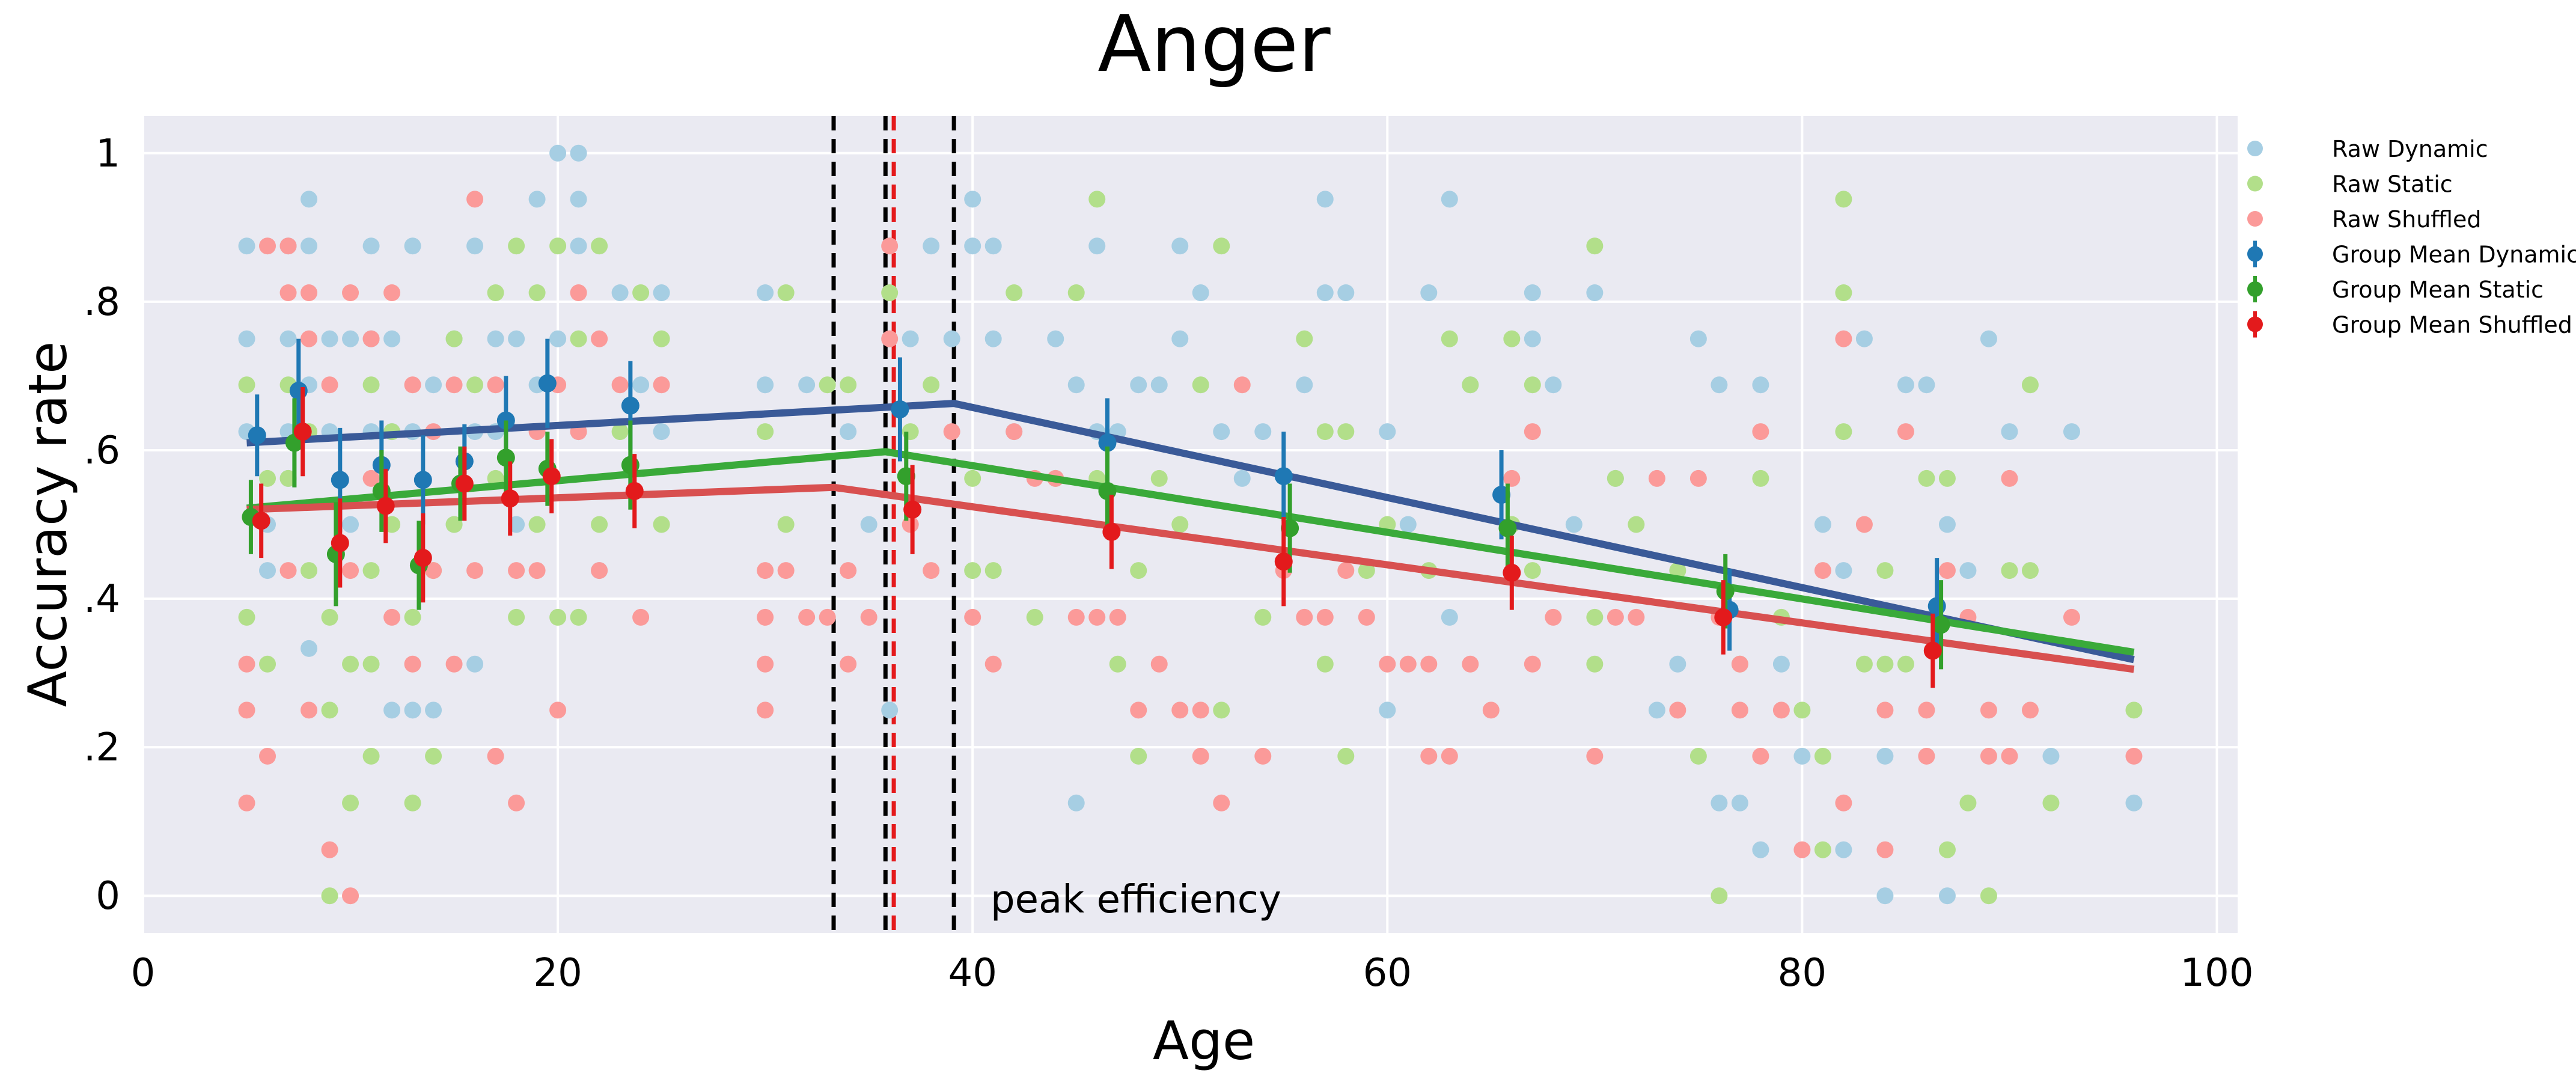 The image size is (2576, 1076). What do you see at coordinates (108, 897) in the screenshot?
I see `y-tick-label: 0` at bounding box center [108, 897].